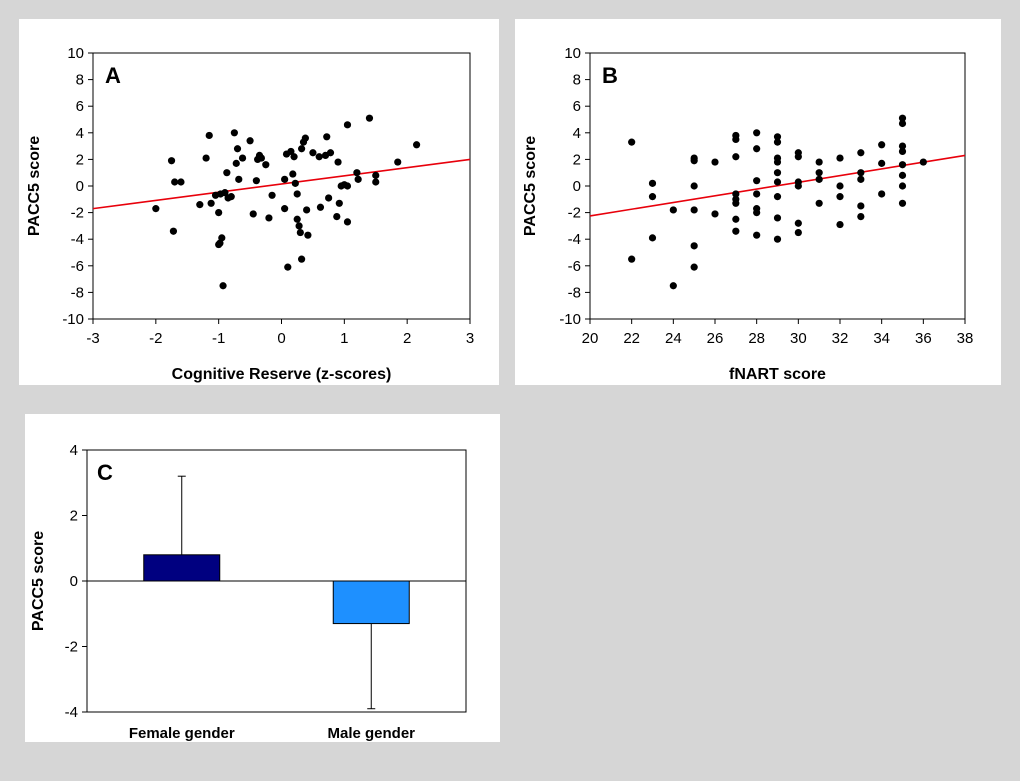 The height and width of the screenshot is (781, 1020). Describe the element at coordinates (371, 602) in the screenshot. I see `bar` at that location.